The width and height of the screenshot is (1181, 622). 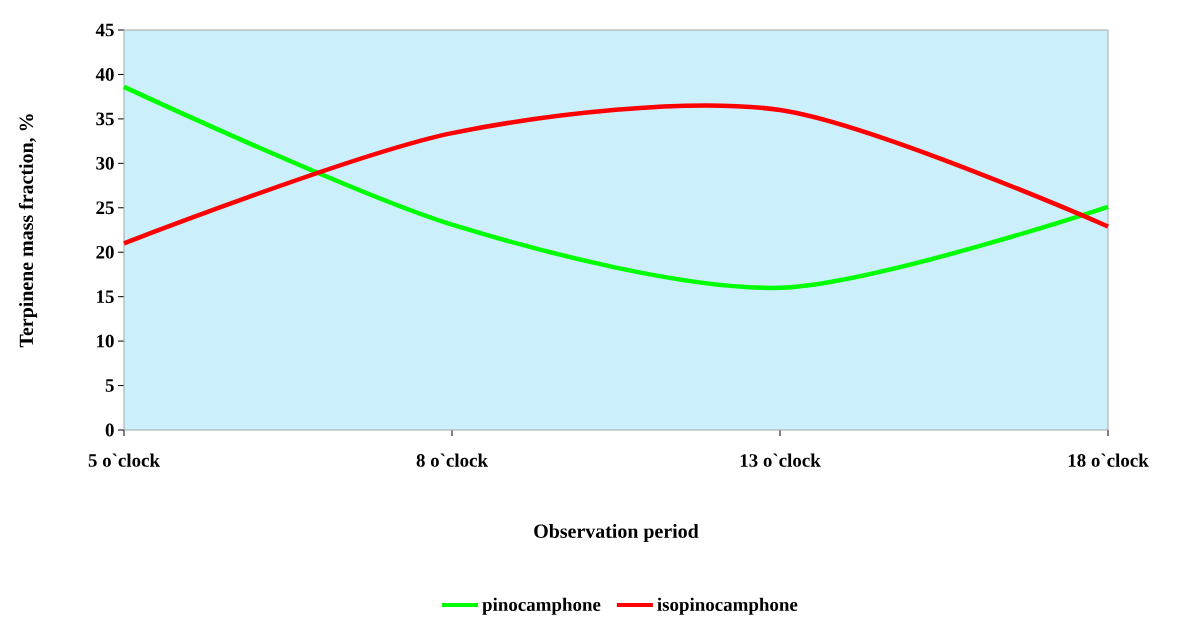 What do you see at coordinates (105, 163) in the screenshot?
I see `y-tick-label: 30` at bounding box center [105, 163].